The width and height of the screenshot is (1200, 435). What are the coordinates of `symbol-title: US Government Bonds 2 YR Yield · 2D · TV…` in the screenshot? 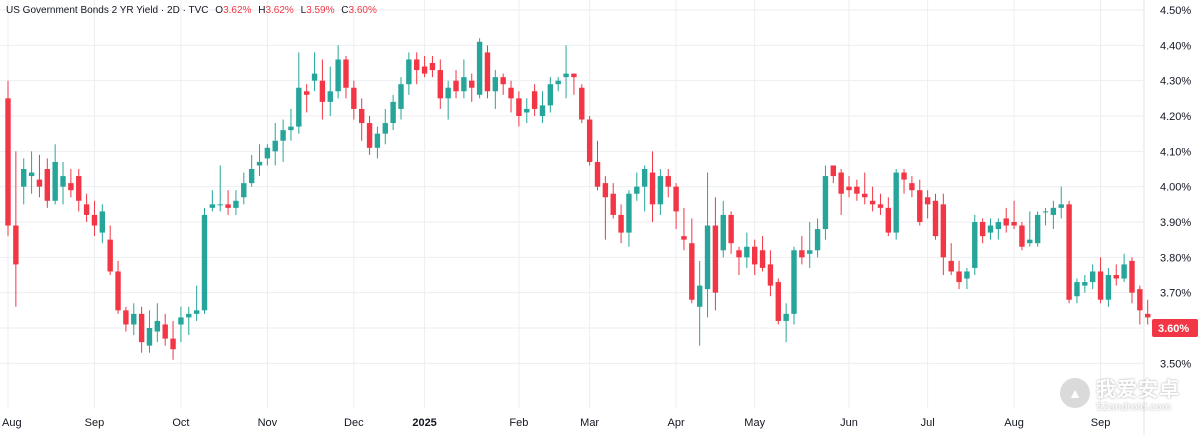 It's located at (107, 10).